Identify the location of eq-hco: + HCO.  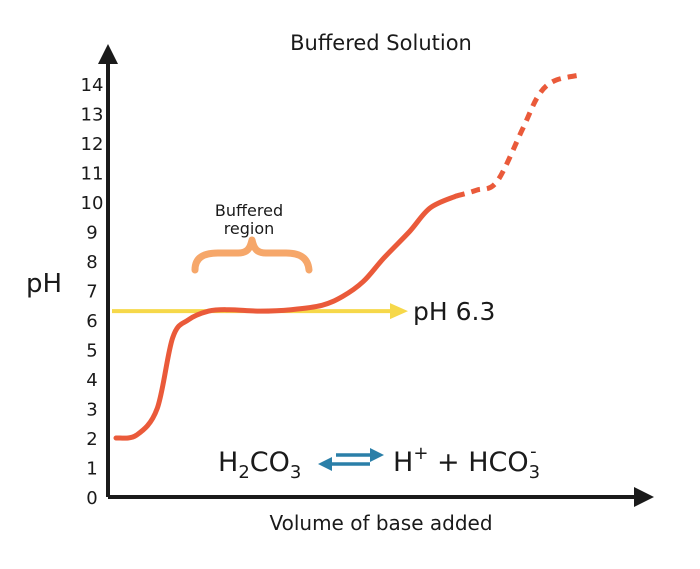
(478, 462).